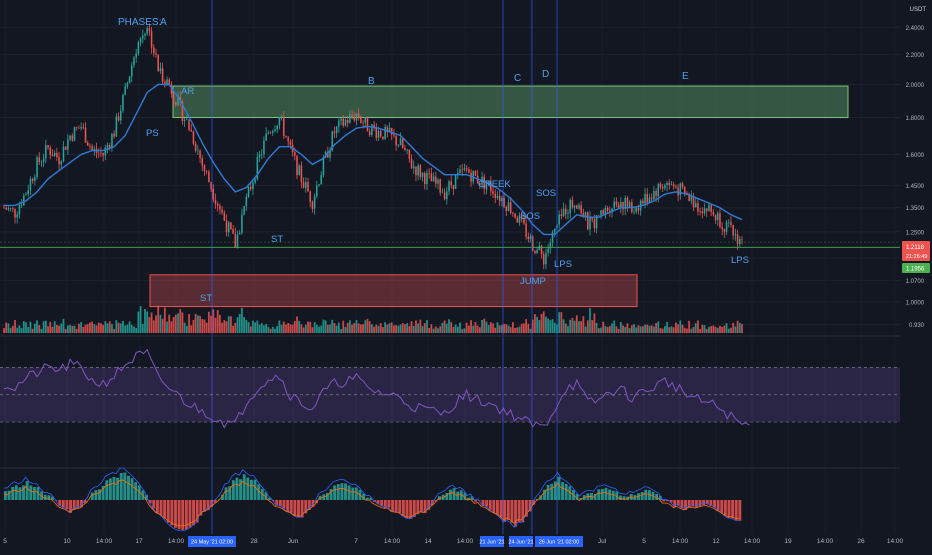  Describe the element at coordinates (915, 56) in the screenshot. I see `price-tick-label: 2.2000` at that location.